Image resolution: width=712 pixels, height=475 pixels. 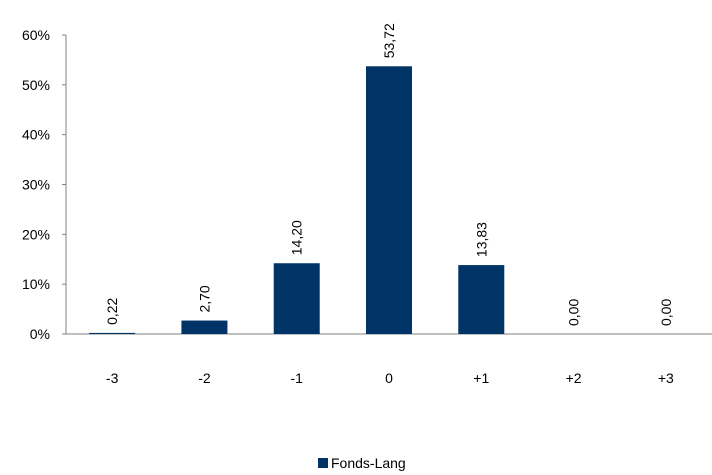 What do you see at coordinates (368, 463) in the screenshot?
I see `legend-label: Fonds-Lang` at bounding box center [368, 463].